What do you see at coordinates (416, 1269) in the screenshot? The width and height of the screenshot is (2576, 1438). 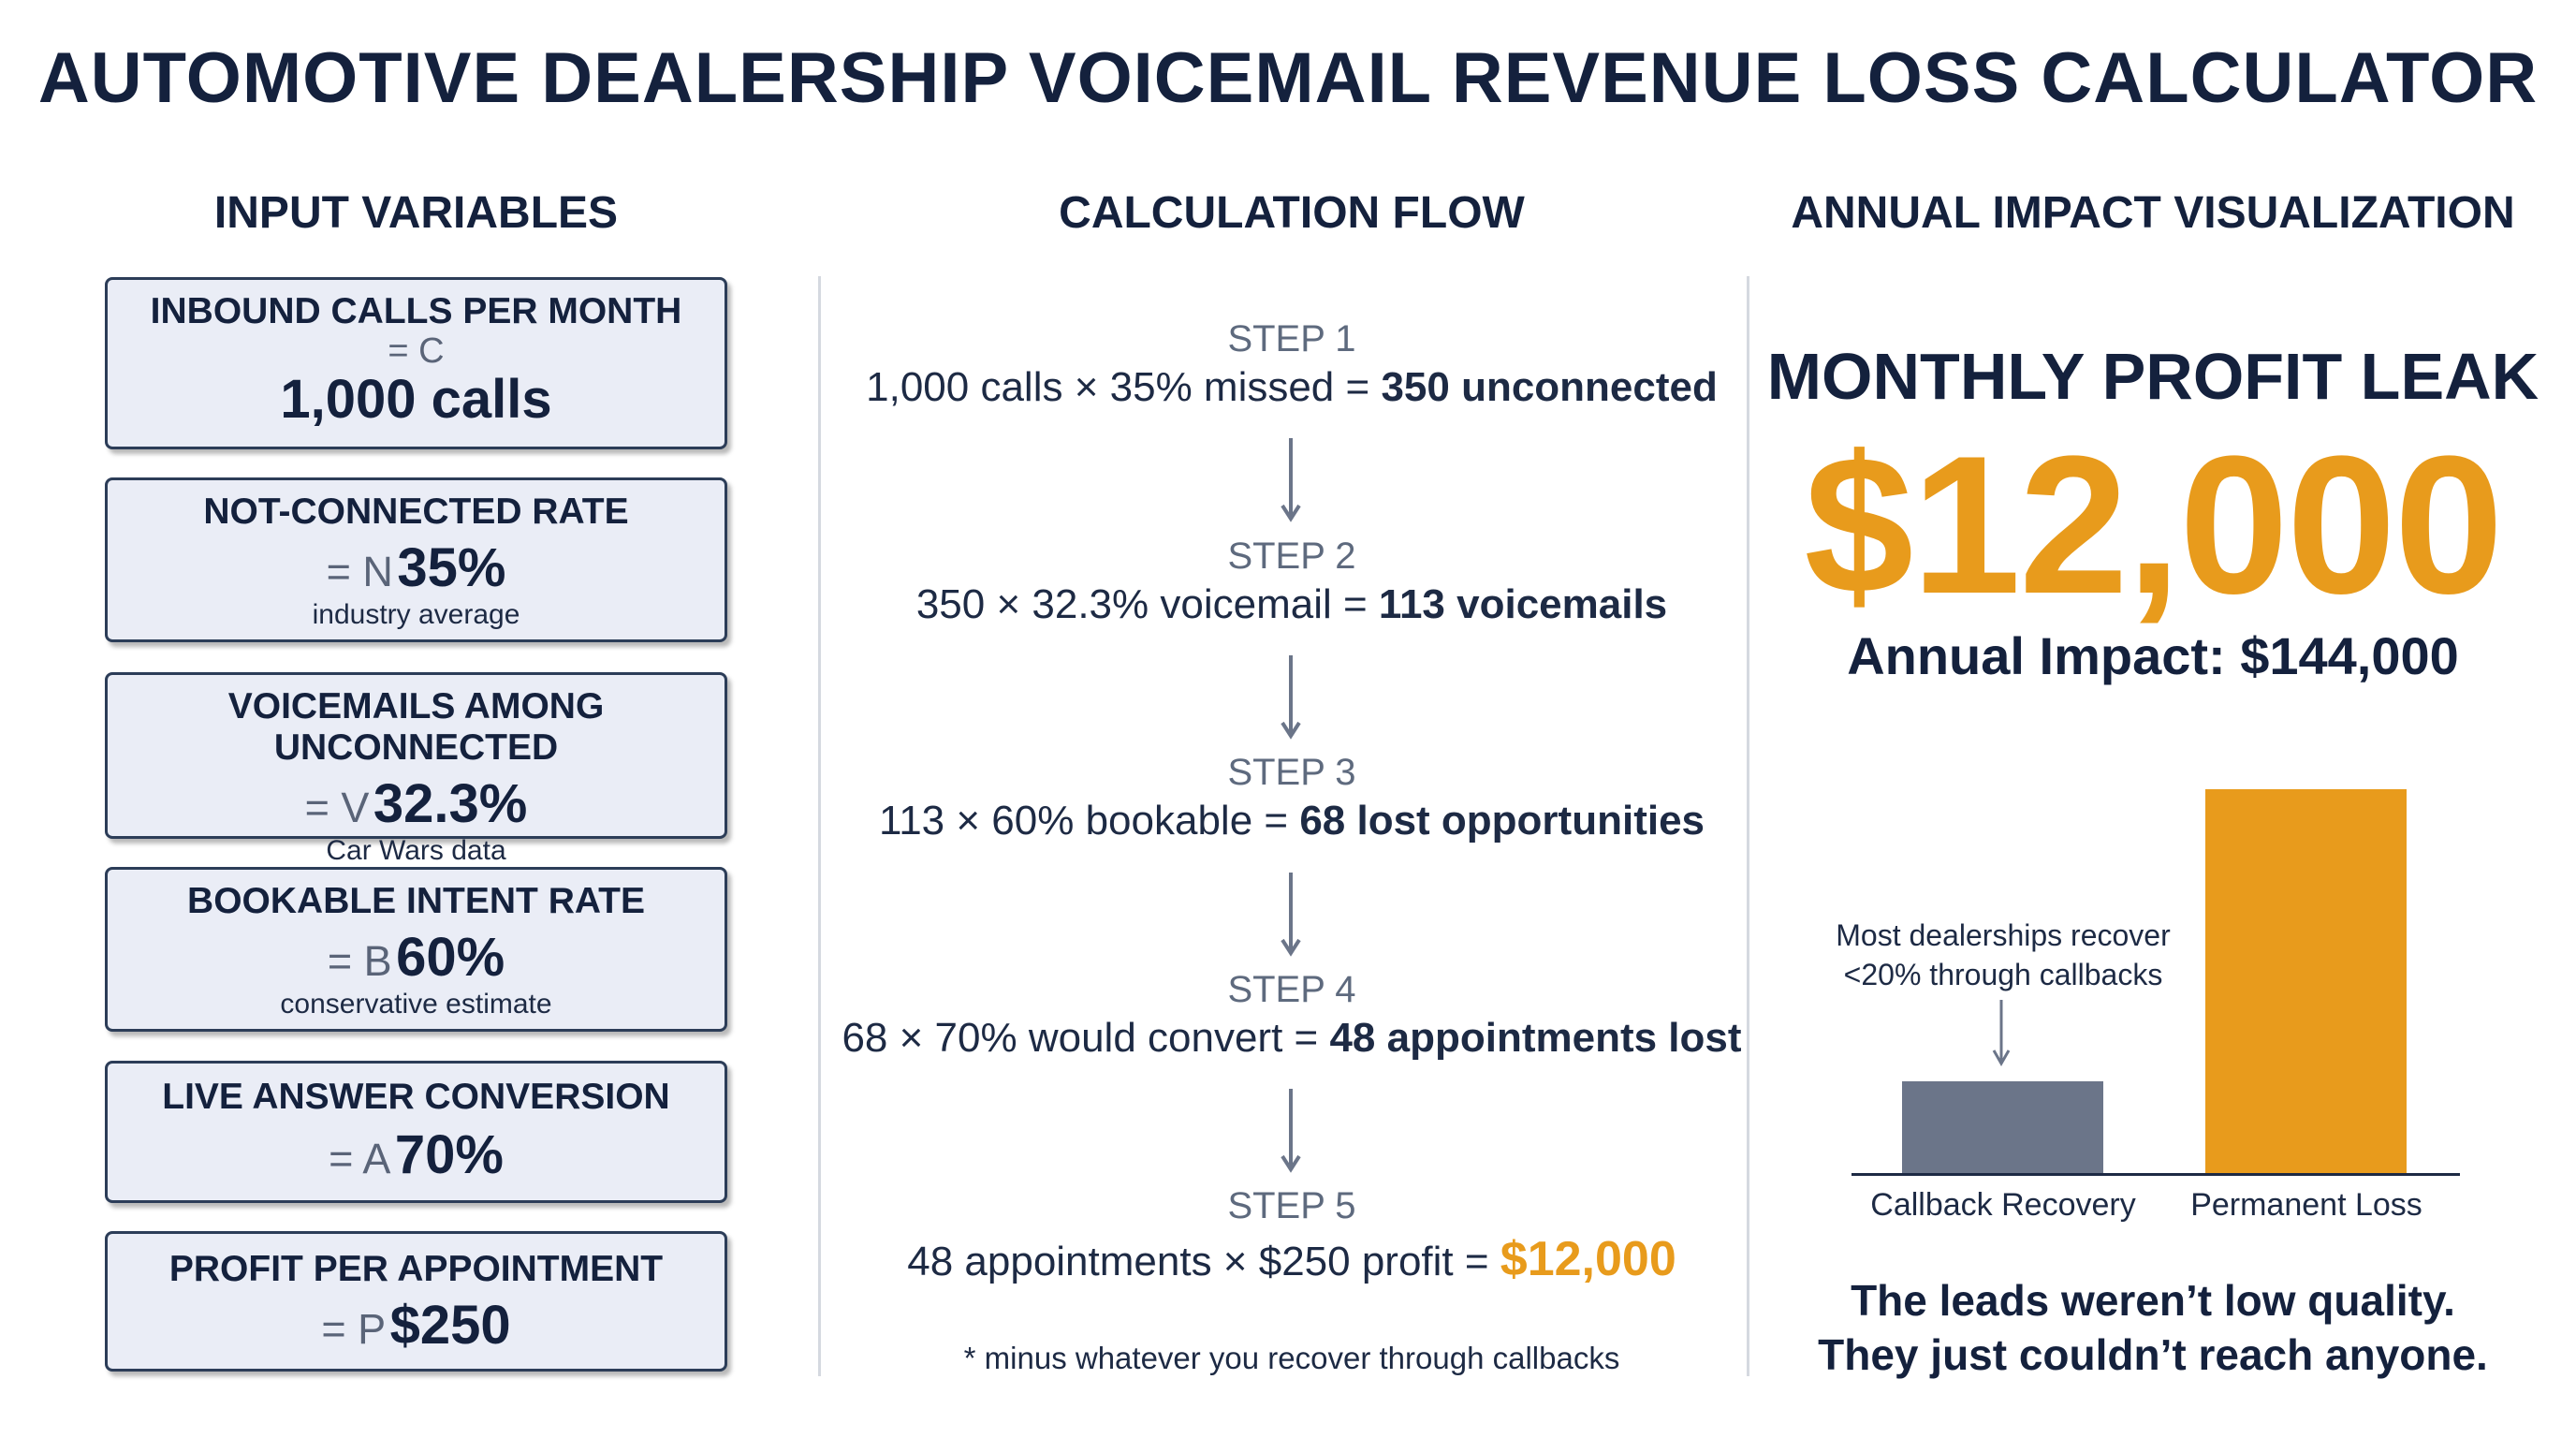 I see `input-label: PROFIT PER APPOINTMENT` at bounding box center [416, 1269].